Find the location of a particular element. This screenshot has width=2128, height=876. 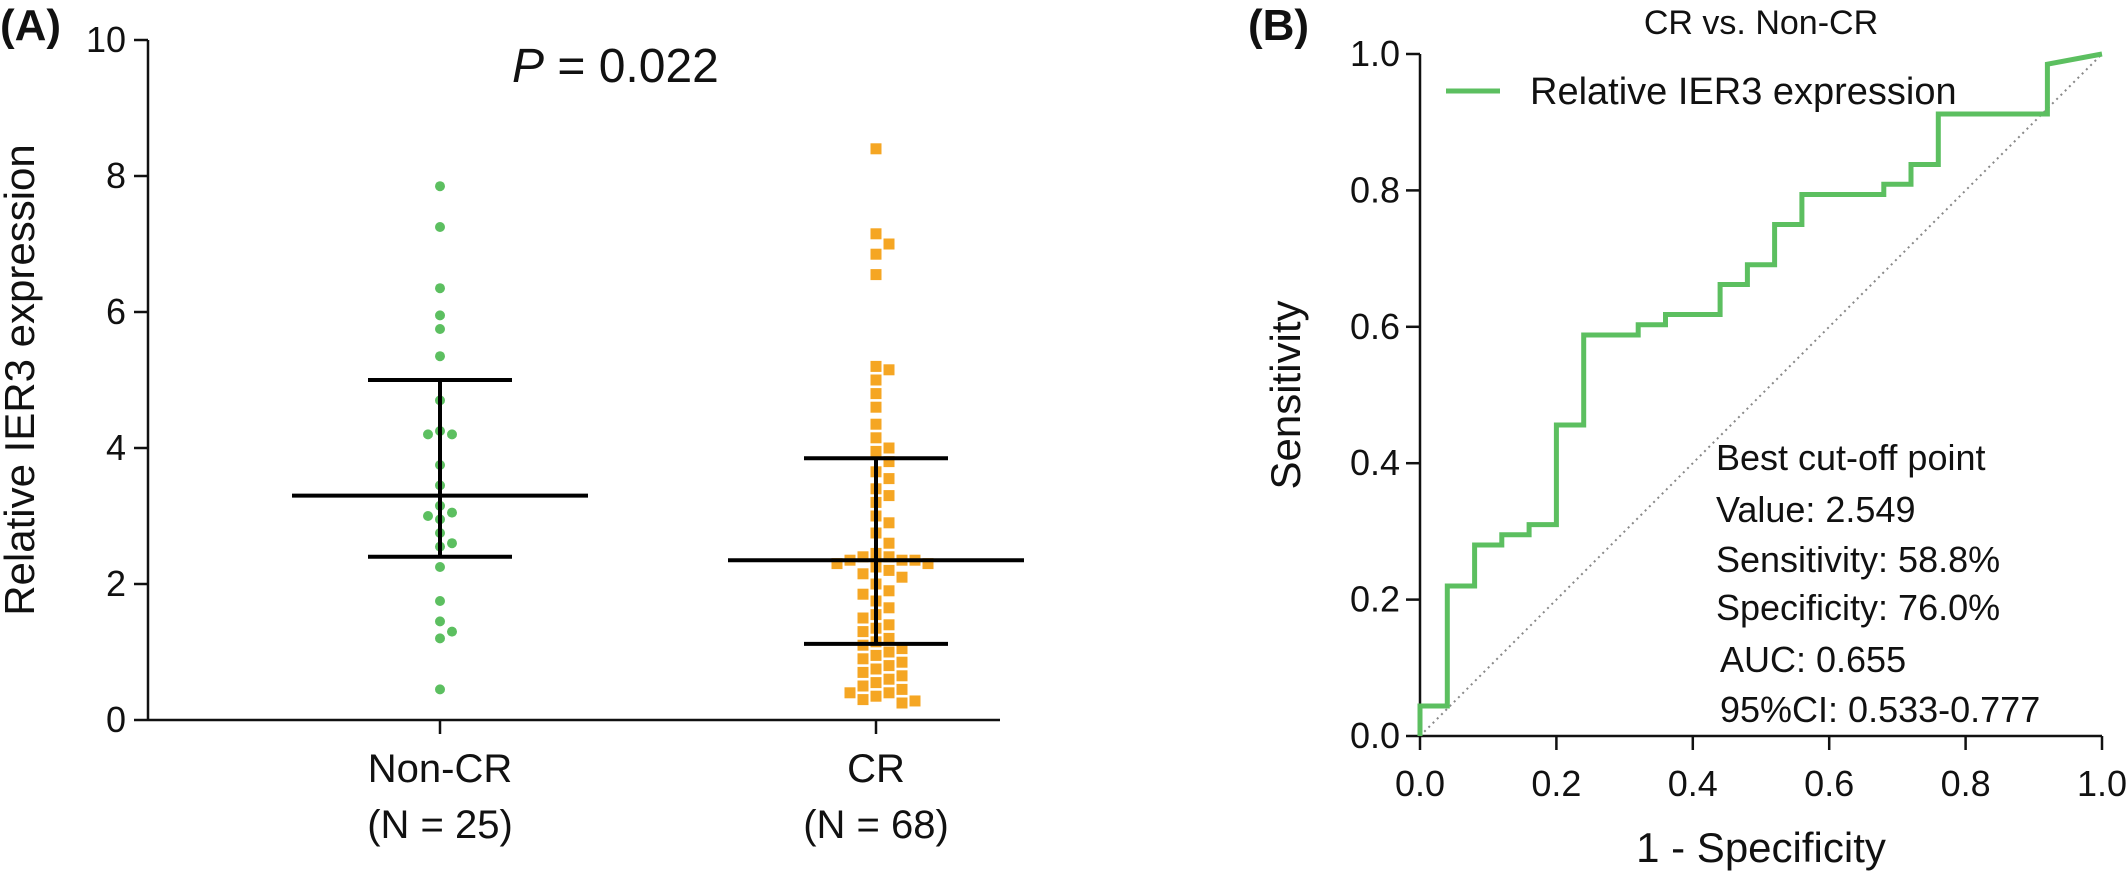

roc-y-tick-label: 0.4 is located at coordinates (1375, 462).